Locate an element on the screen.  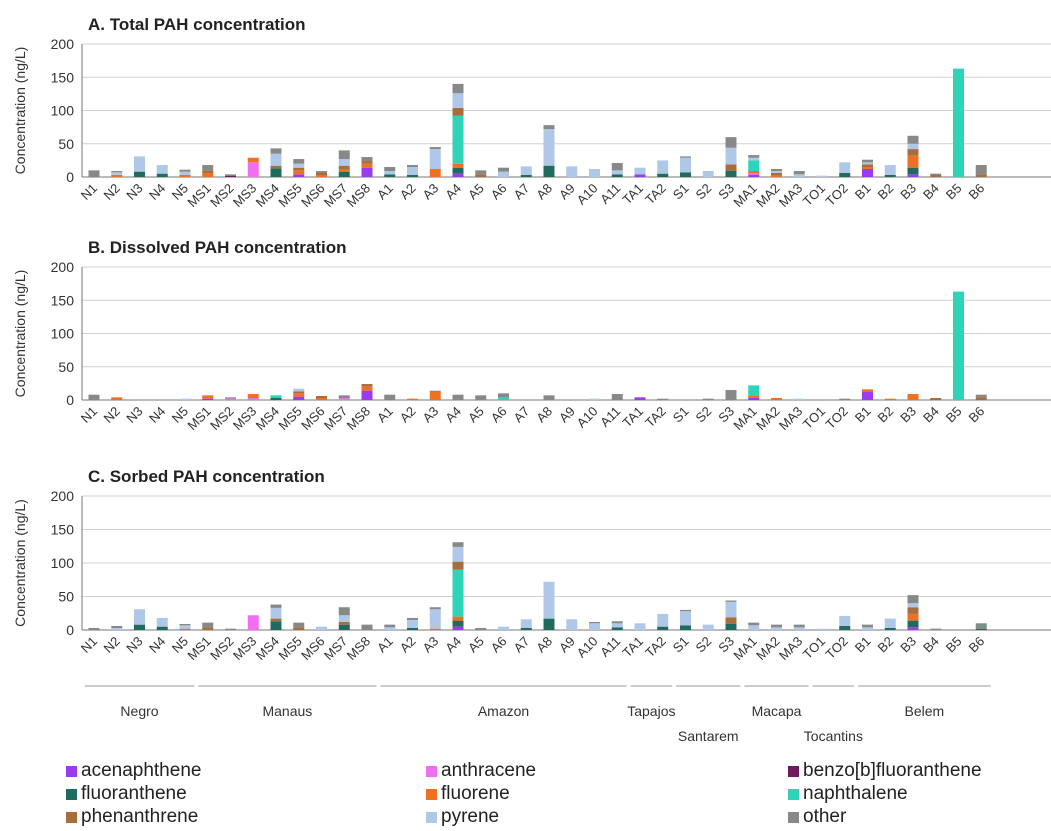
bar-segment-A2-fluorene is located at coordinates (412, 399).